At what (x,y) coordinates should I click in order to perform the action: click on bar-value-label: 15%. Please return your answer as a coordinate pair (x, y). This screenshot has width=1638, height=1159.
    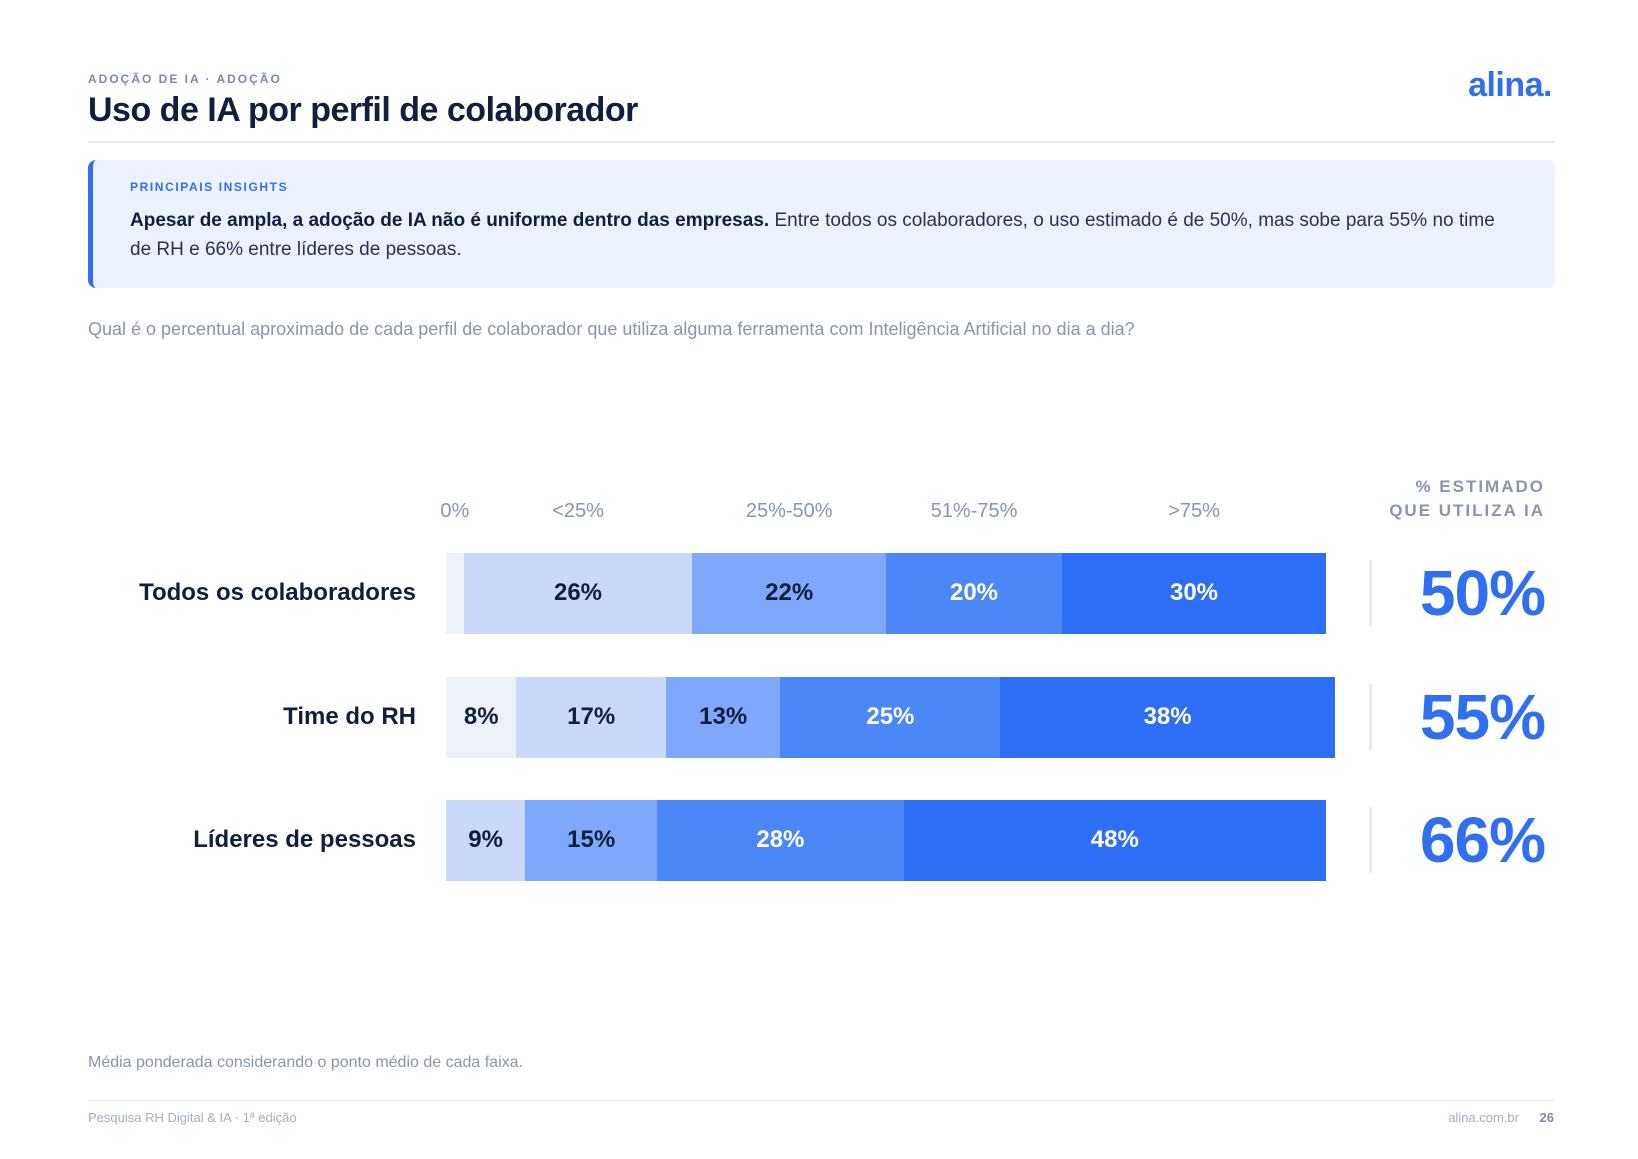
    Looking at the image, I should click on (591, 839).